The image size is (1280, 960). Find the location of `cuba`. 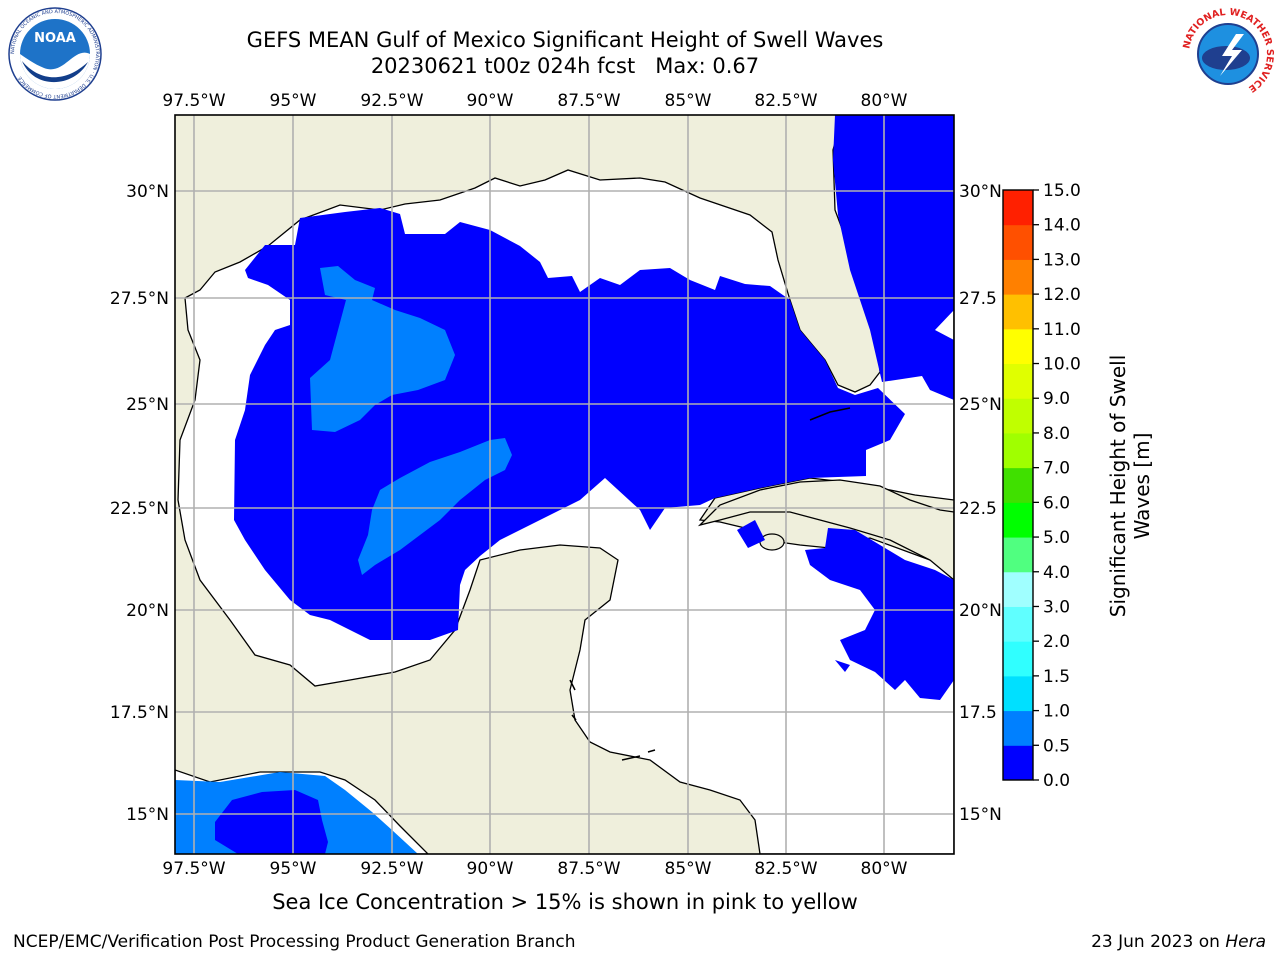

cuba is located at coordinates (825, 530).